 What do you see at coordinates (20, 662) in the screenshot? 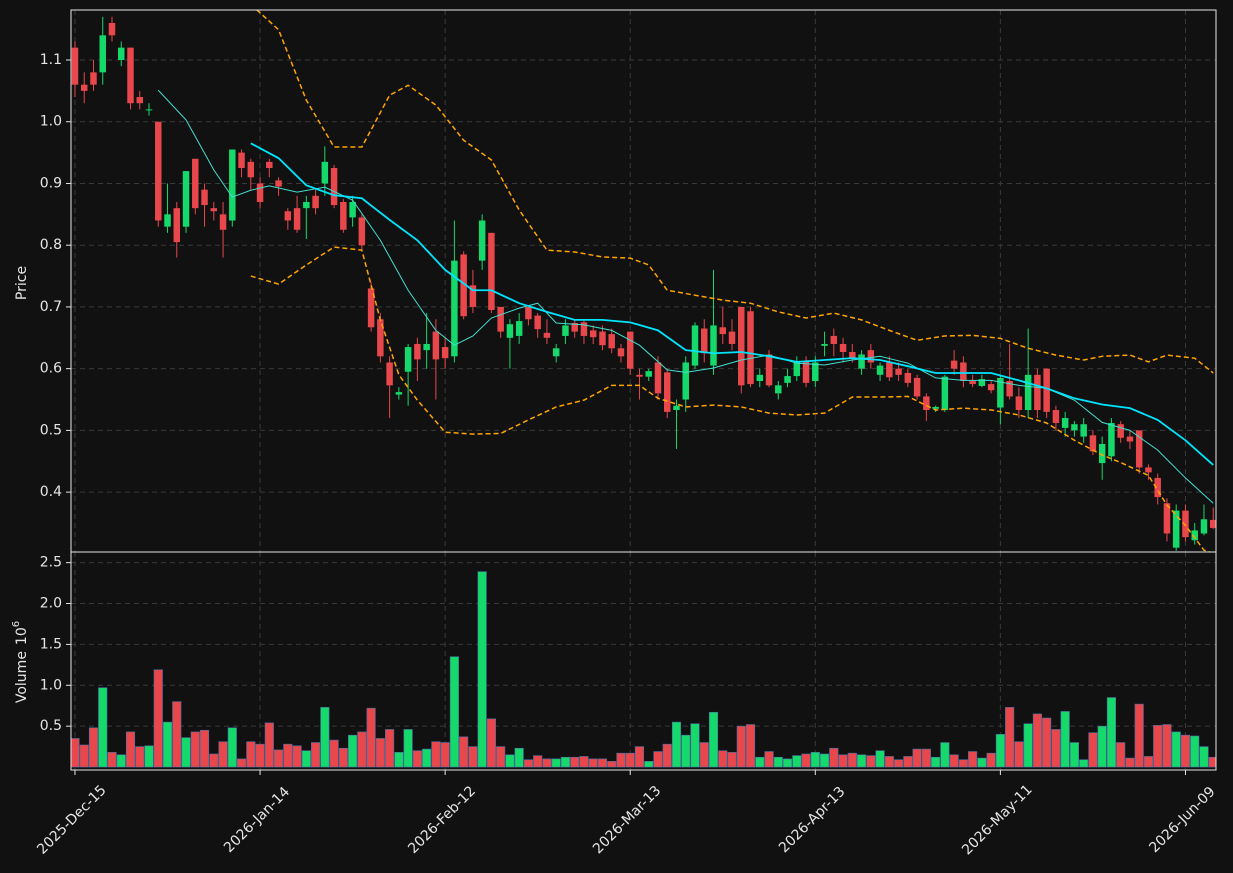
I see `volume-axis-label: Volume 106` at bounding box center [20, 662].